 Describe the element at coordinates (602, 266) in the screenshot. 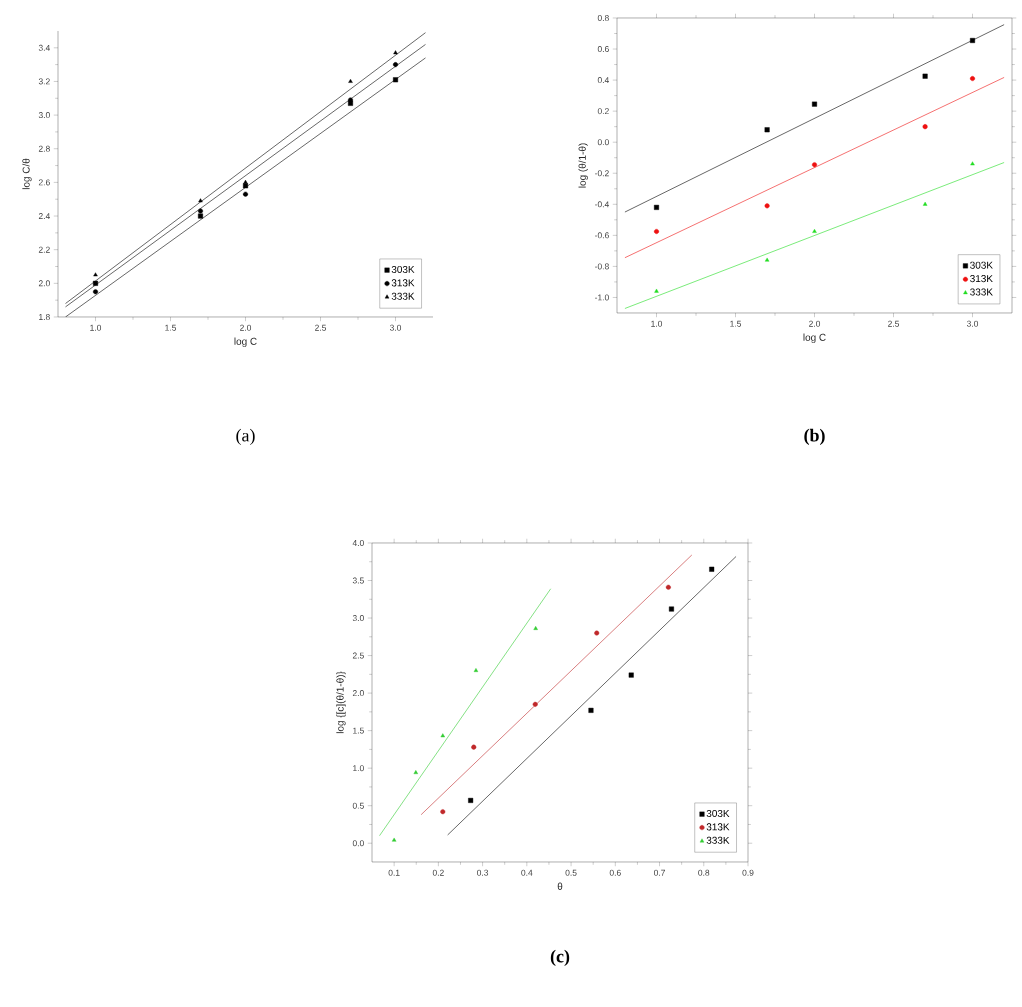

I see `y-tick-label: -0.8` at that location.